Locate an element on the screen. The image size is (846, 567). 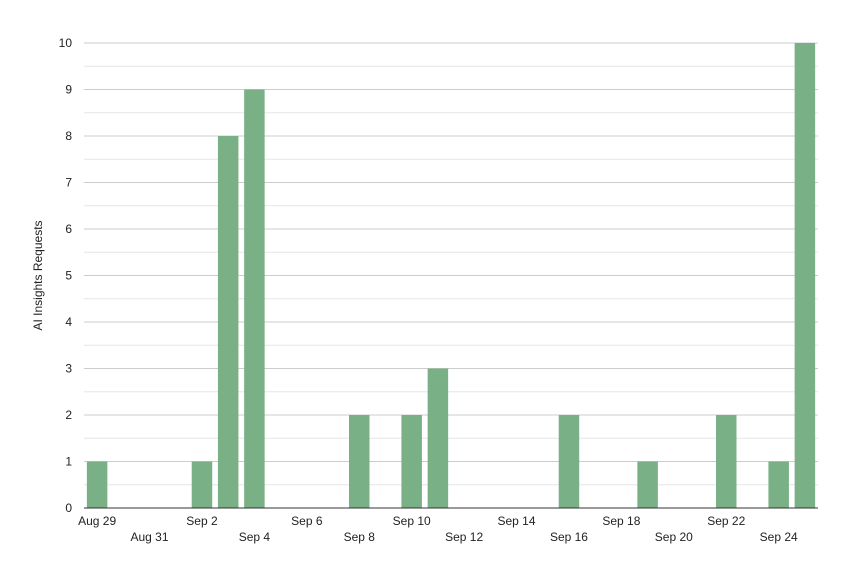
x-tick-label: Sep 12 is located at coordinates (464, 537).